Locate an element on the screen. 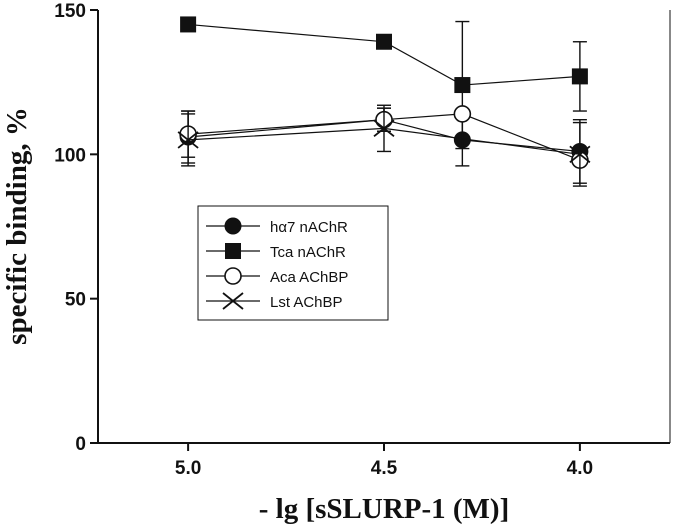 This screenshot has height=532, width=685. legend-label: Tca nAChR is located at coordinates (308, 252).